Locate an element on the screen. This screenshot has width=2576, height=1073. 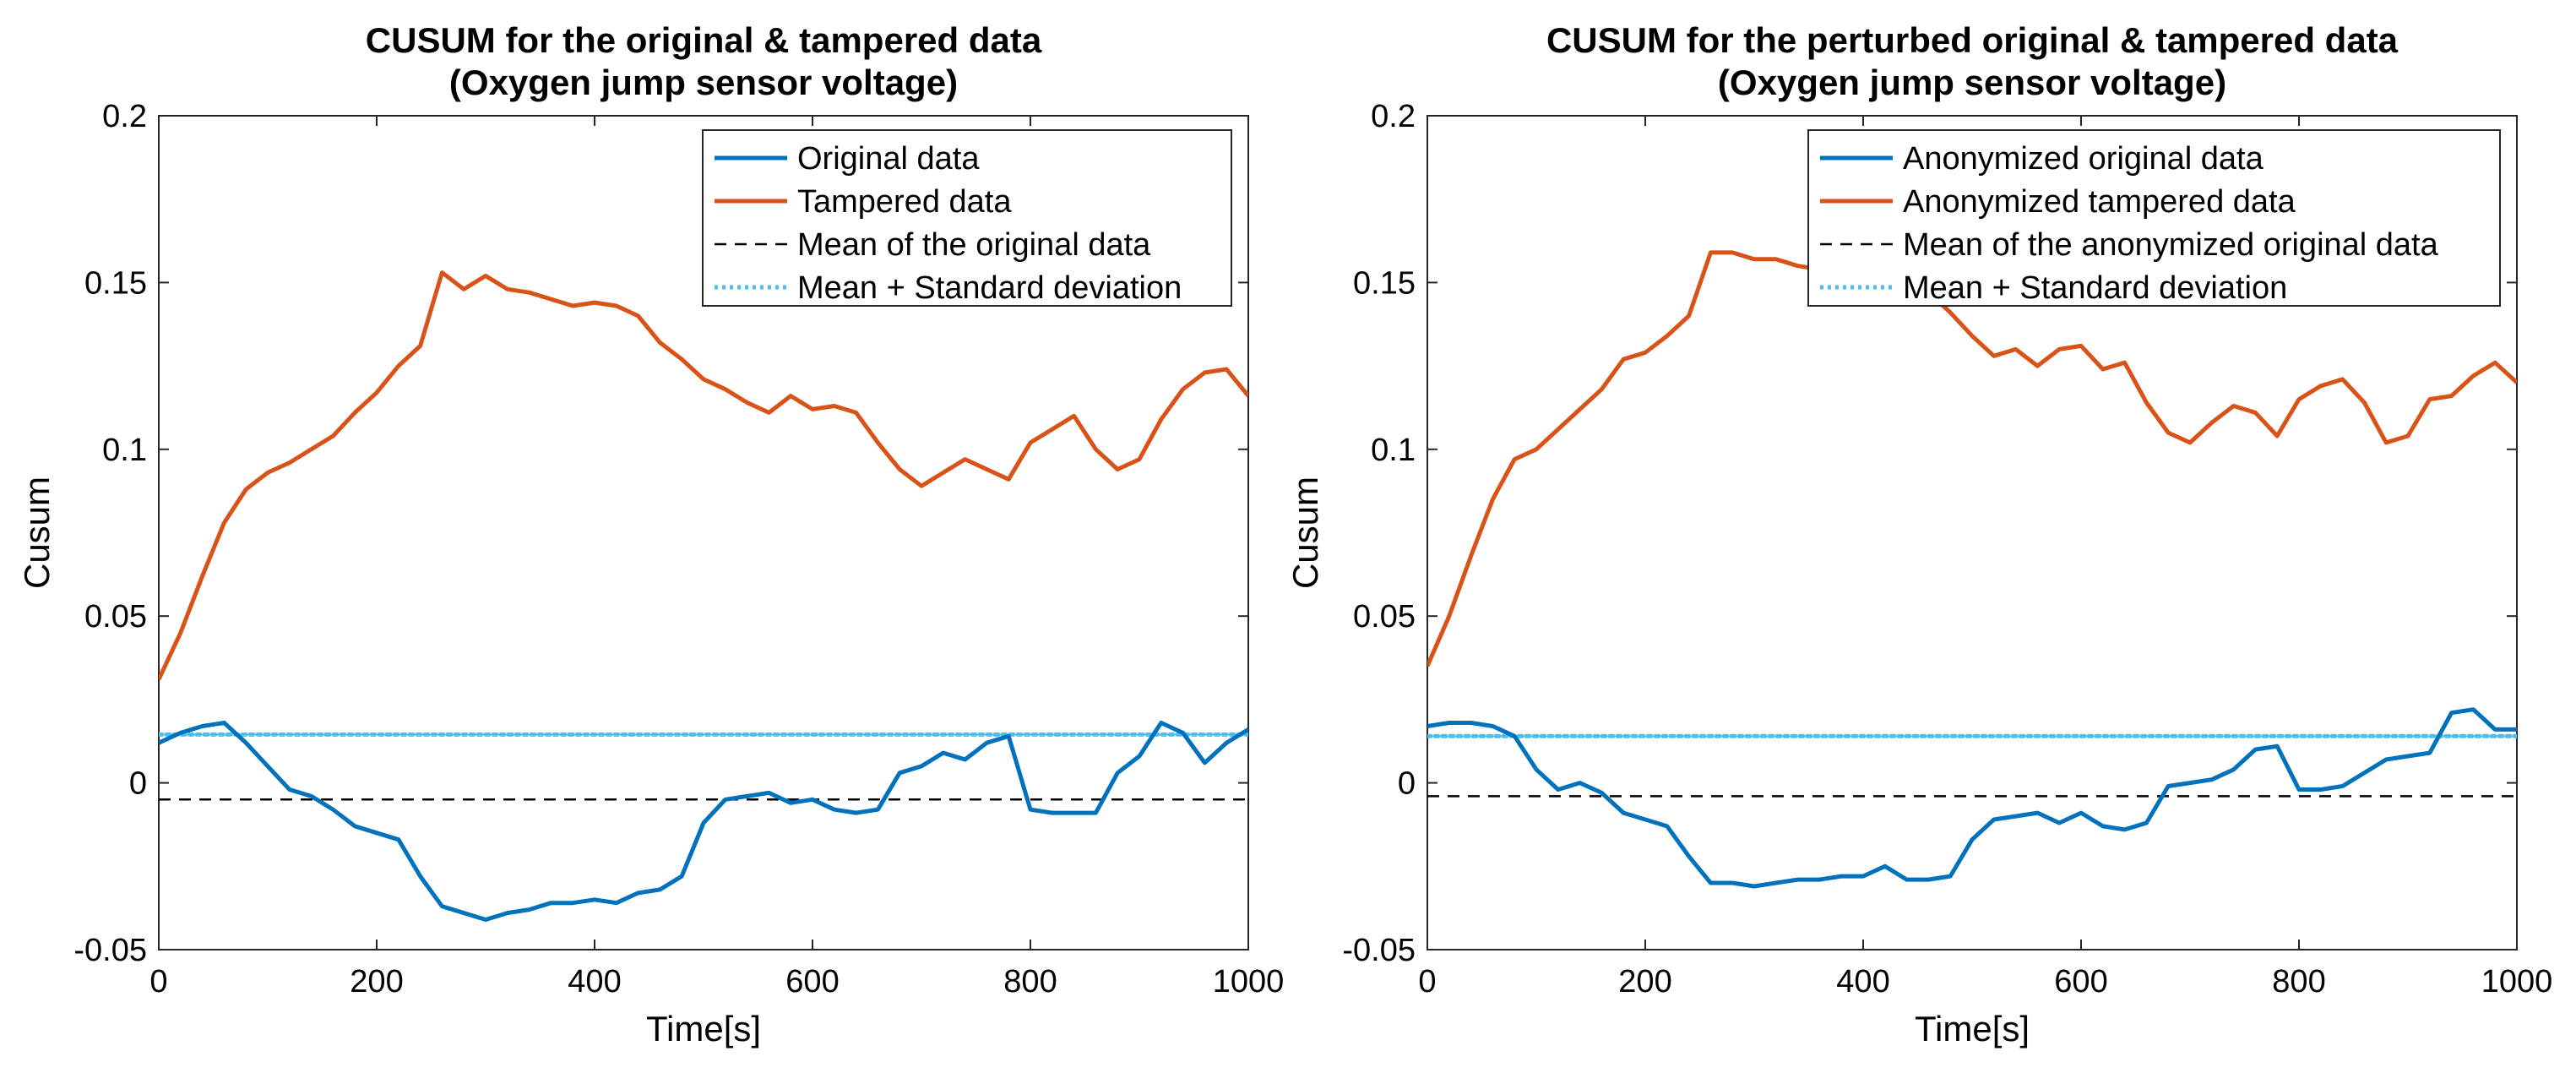
chart-title-line-1: CUSUM for the original & tampered data is located at coordinates (704, 40).